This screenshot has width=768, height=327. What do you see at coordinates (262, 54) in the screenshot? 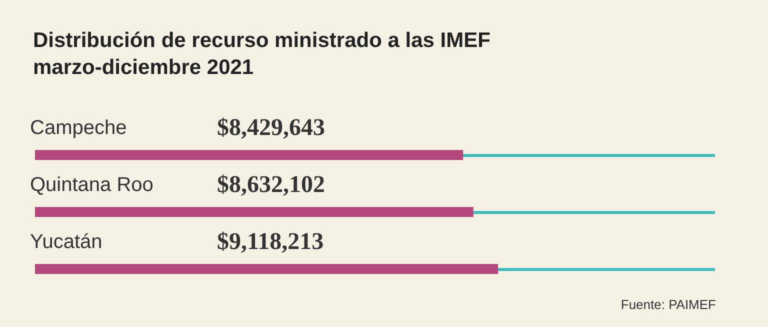
I see `chart-title: Distribución de recurso ministrado a las IMEF marzo-diciembre 2021` at bounding box center [262, 54].